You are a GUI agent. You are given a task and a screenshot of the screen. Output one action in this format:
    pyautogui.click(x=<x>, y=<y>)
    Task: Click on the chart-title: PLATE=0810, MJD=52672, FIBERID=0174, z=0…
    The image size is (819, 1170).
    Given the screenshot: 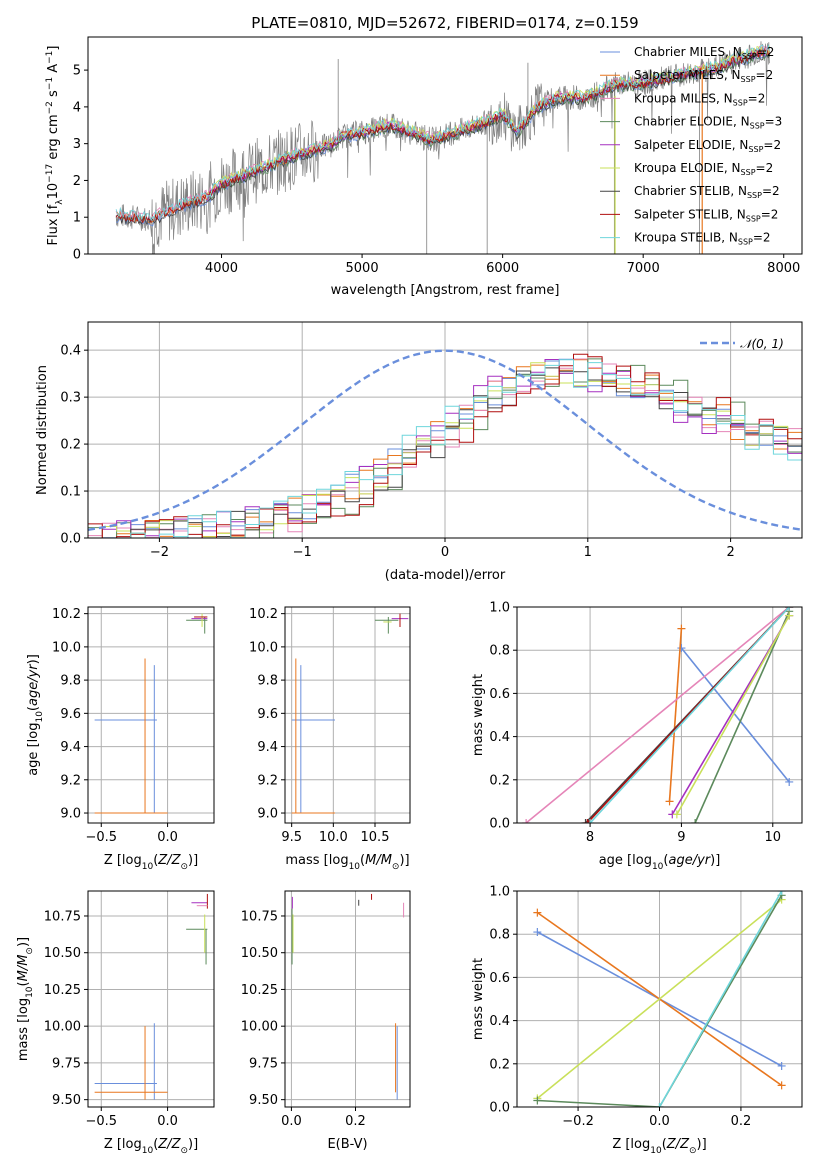 What is the action you would take?
    pyautogui.click(x=444, y=23)
    